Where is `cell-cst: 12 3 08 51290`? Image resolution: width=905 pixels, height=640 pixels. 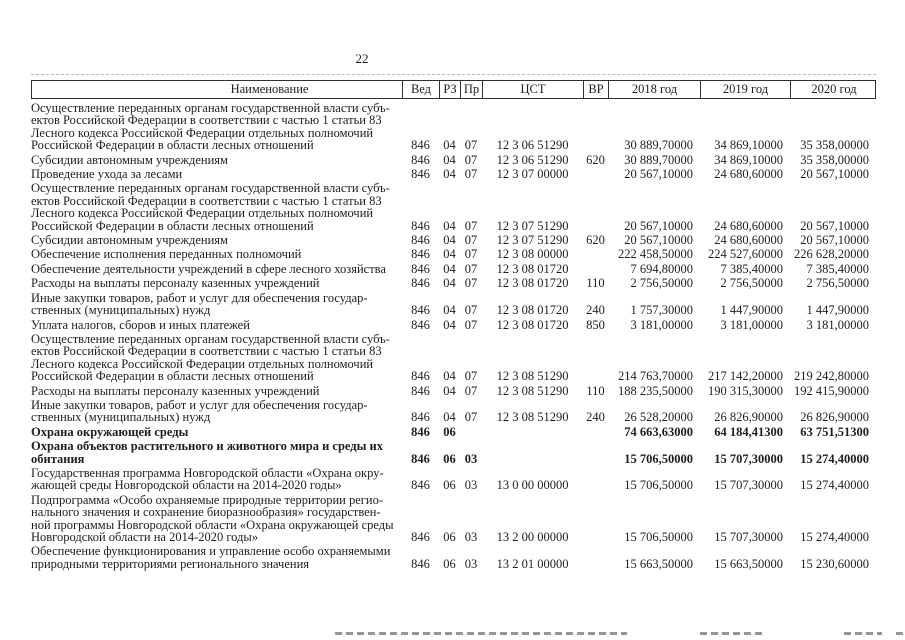 cell-cst: 12 3 08 51290 is located at coordinates (532, 417).